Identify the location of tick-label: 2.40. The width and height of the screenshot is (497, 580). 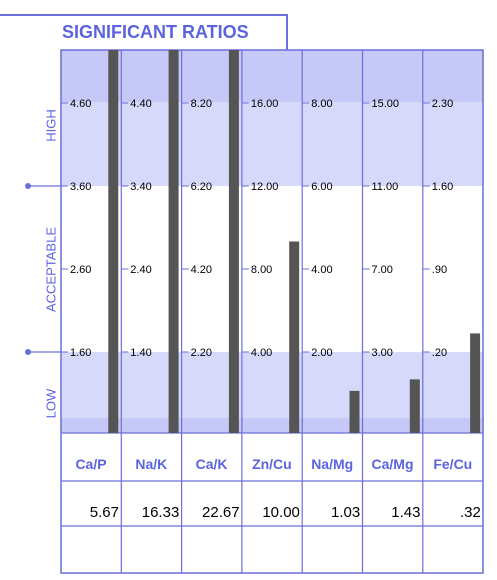
(140, 270).